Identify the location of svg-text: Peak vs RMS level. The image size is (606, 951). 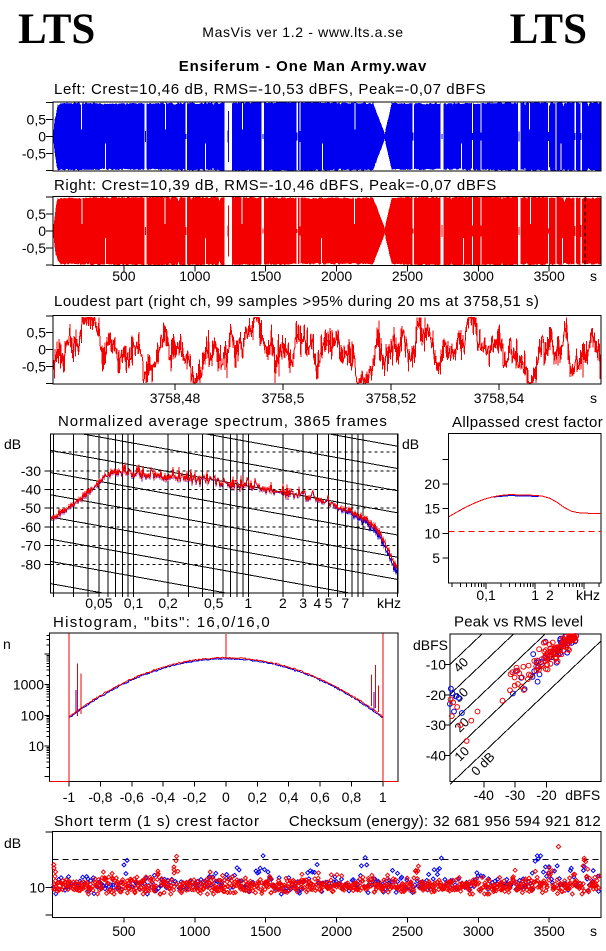
(518, 622).